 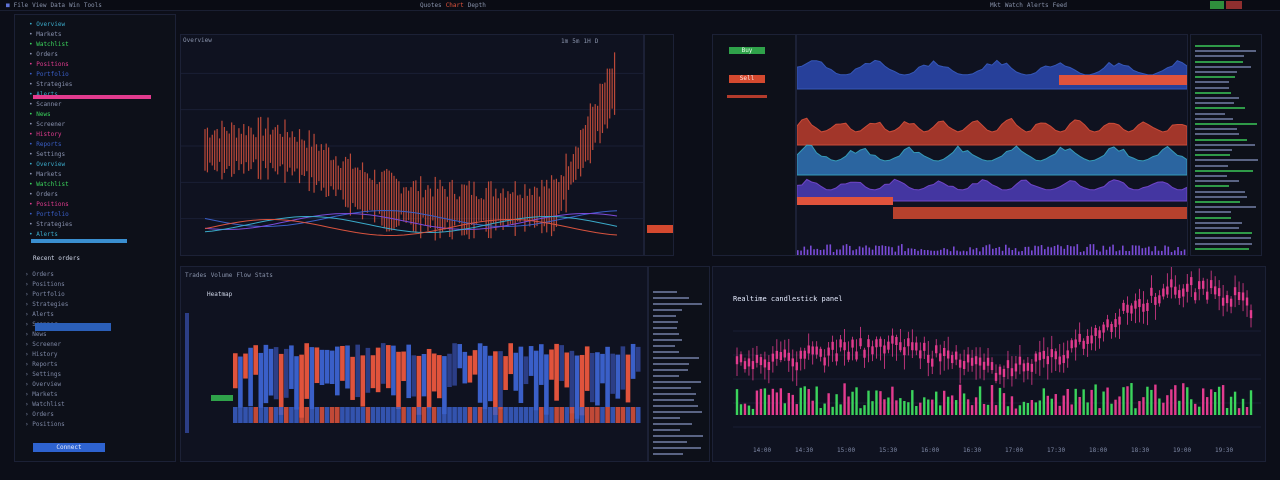 What do you see at coordinates (45, 294) in the screenshot?
I see `order-row: › Portfolio` at bounding box center [45, 294].